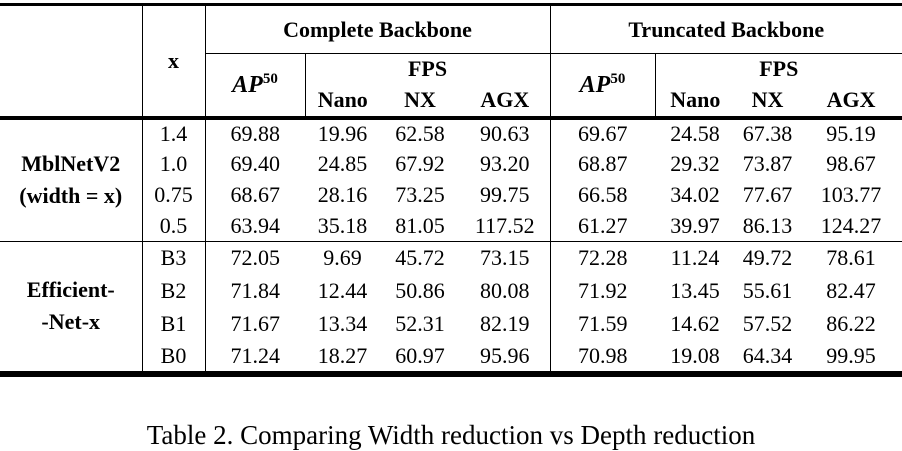 The width and height of the screenshot is (902, 451). What do you see at coordinates (420, 133) in the screenshot?
I see `metric-value: 62.58` at bounding box center [420, 133].